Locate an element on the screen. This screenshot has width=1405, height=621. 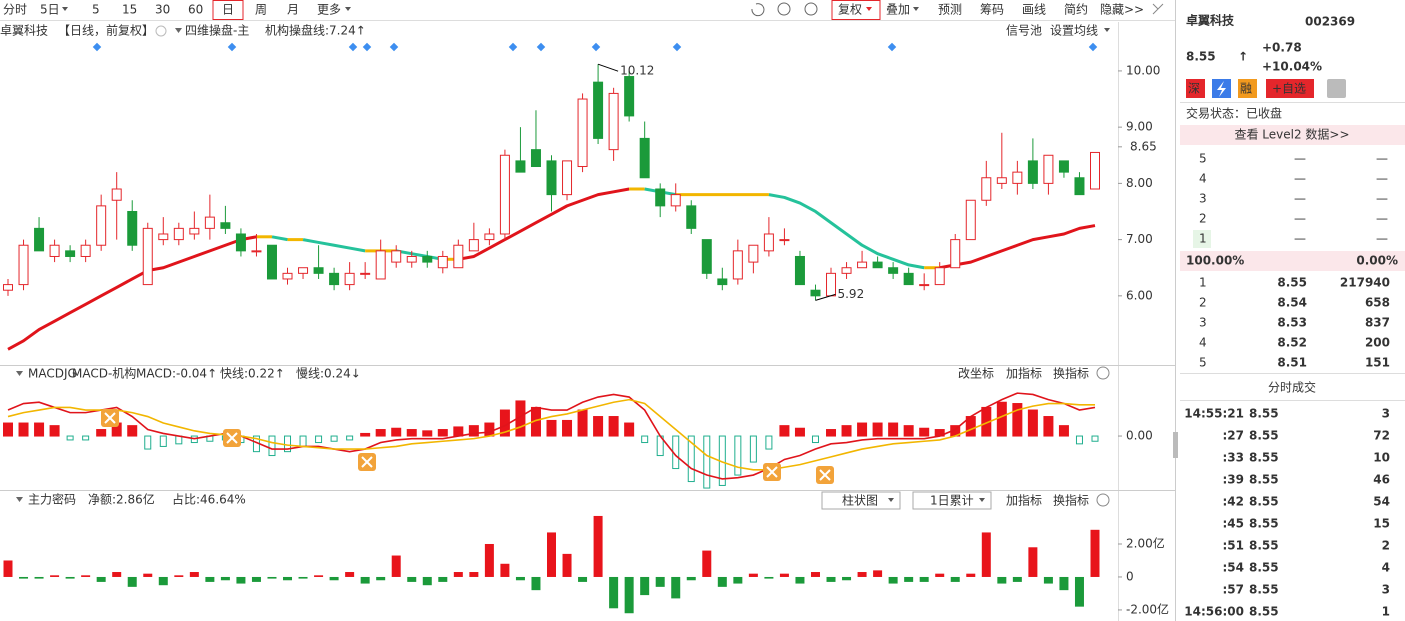
chart-header: 机构操盘线:7.24↑ is located at coordinates (315, 30).